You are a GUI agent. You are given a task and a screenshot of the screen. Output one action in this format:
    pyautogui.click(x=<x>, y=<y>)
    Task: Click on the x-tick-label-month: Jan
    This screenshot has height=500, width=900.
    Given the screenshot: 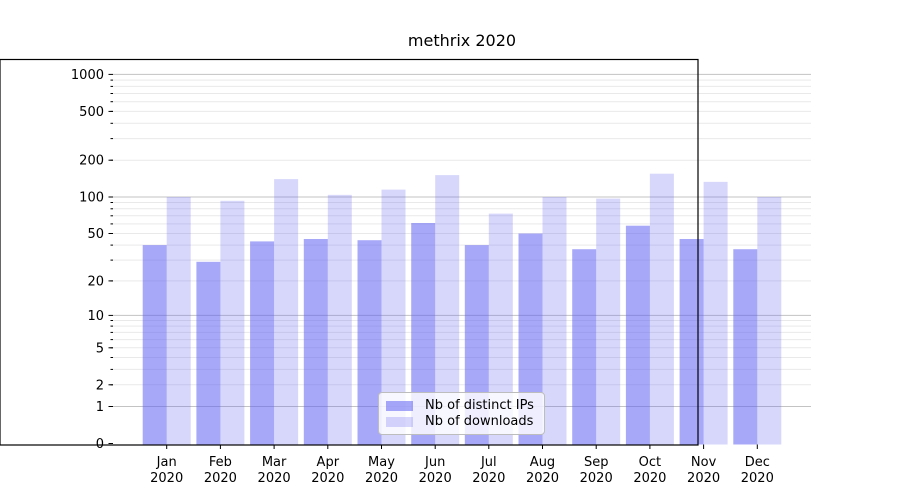 What is the action you would take?
    pyautogui.click(x=166, y=462)
    